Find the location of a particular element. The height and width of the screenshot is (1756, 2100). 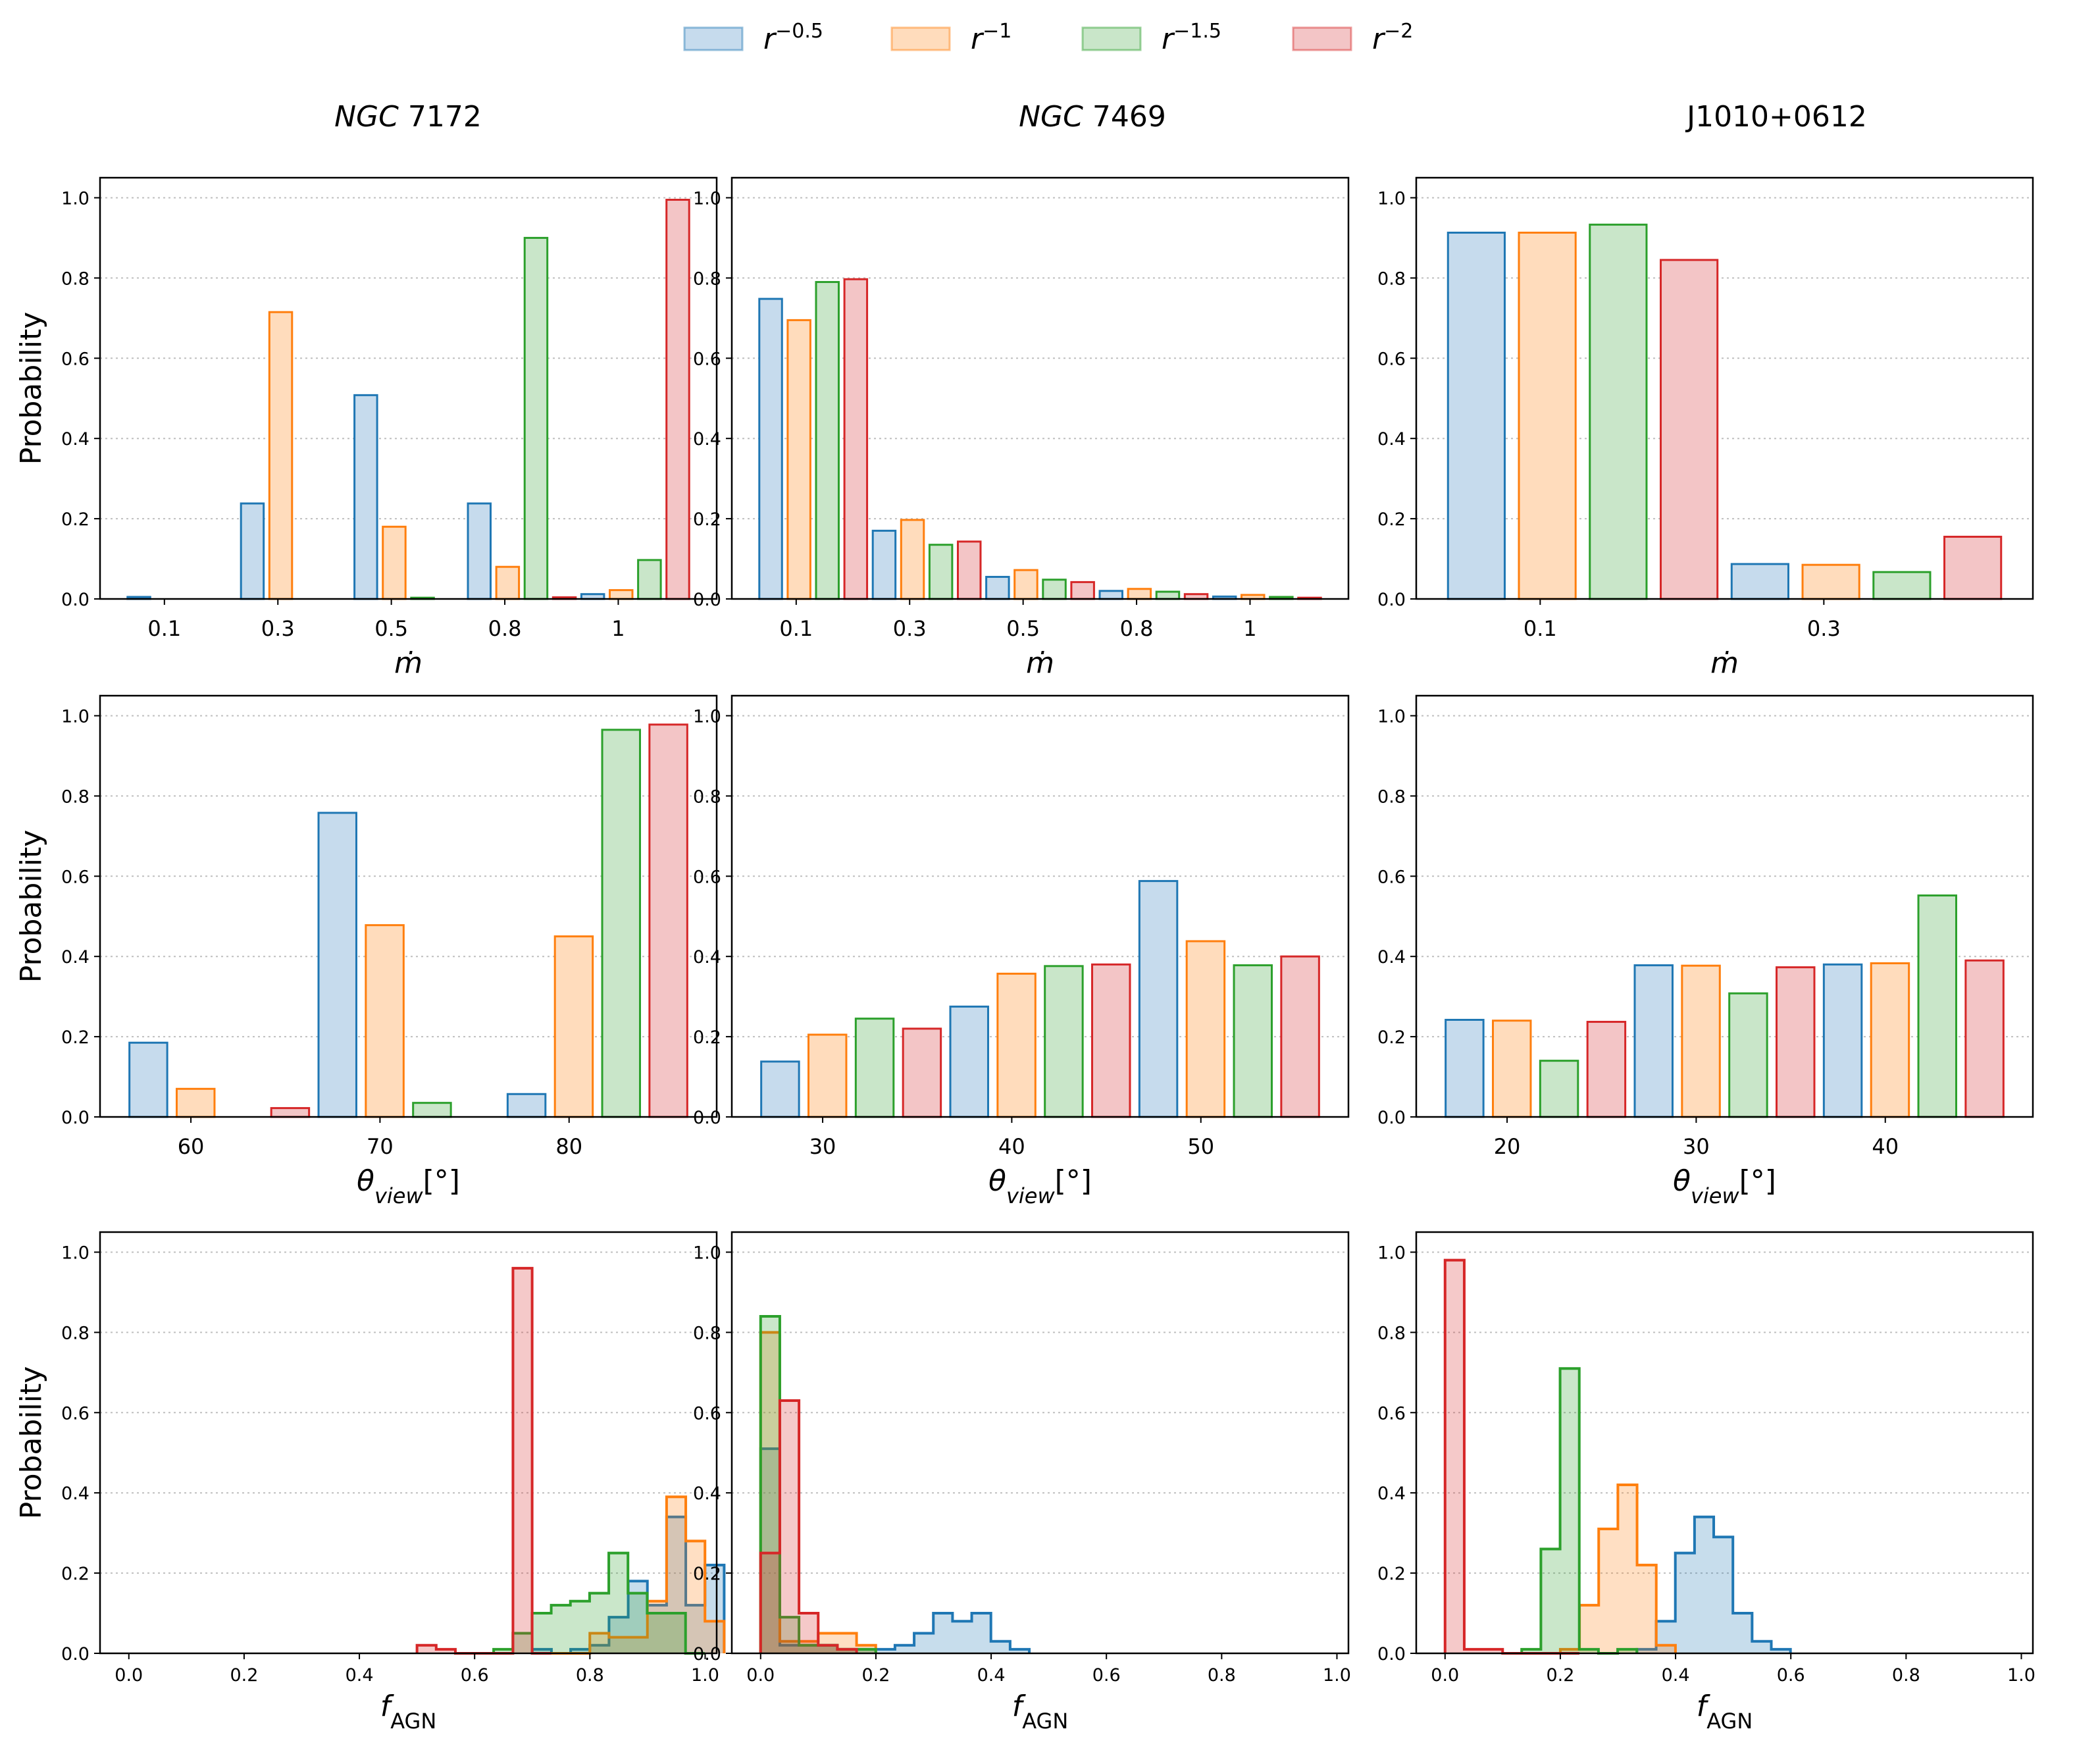

chart-panel: 0.0 0.2 0.4 0.6 0.8 1.0 0.1 0.3 ṁ is located at coordinates (1705, 428).